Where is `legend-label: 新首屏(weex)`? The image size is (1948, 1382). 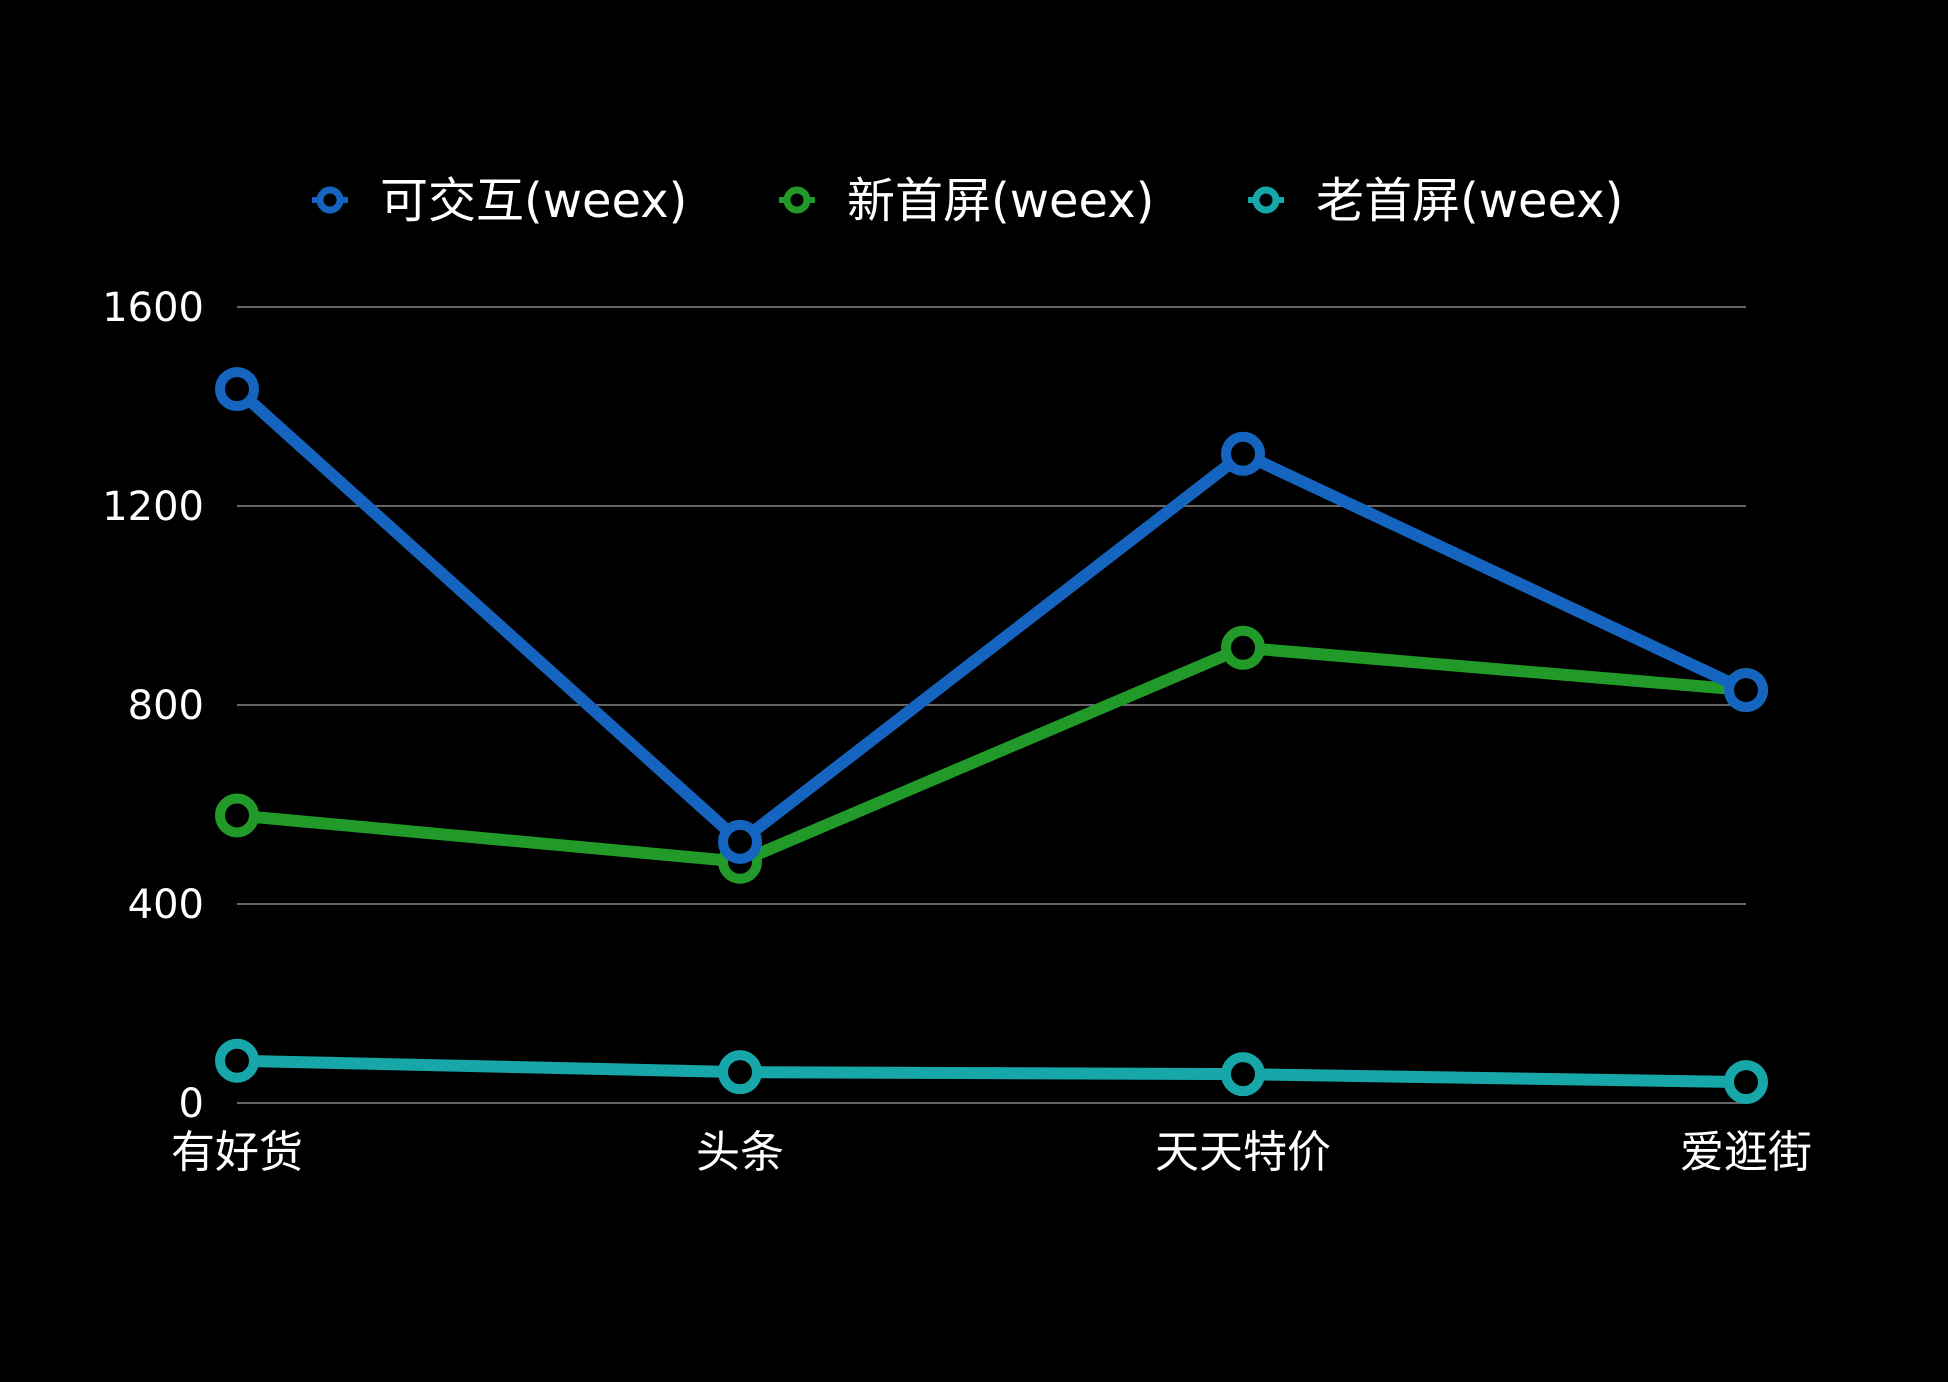
legend-label: 新首屏(weex) is located at coordinates (1000, 201).